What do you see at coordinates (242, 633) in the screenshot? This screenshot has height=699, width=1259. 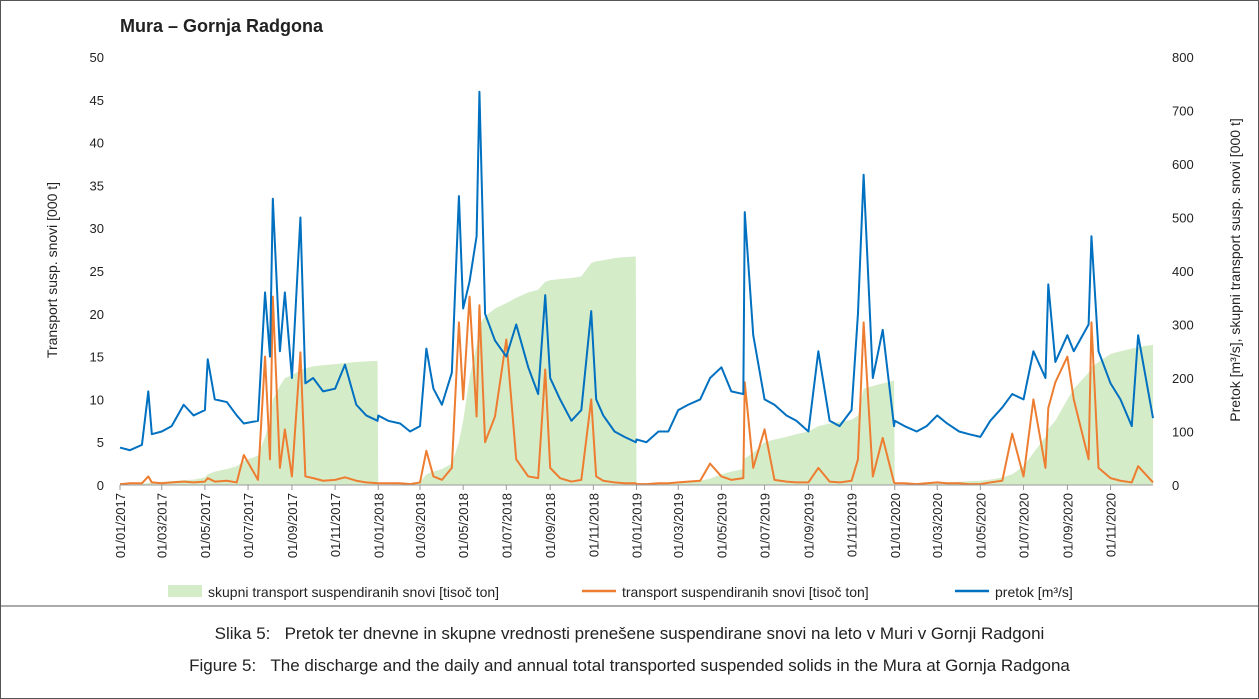 I see `caption-label: Slika 5:` at bounding box center [242, 633].